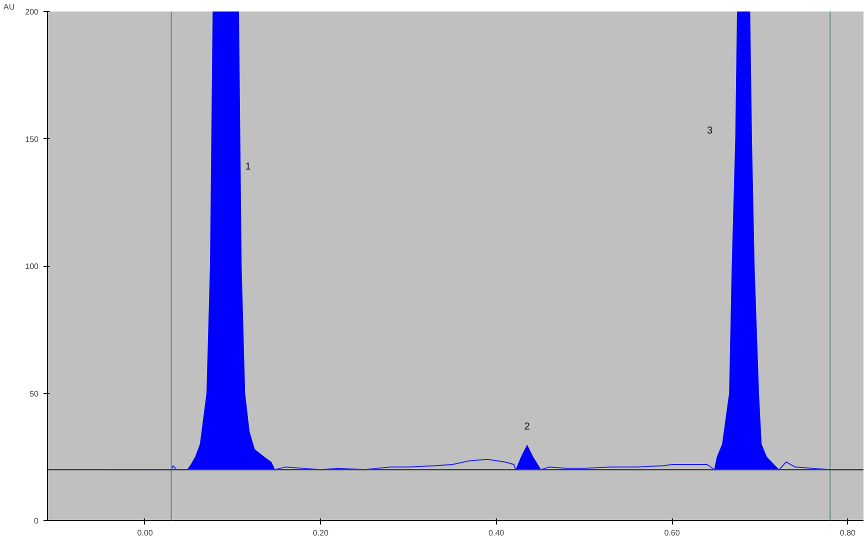  I want to click on y-tick-label: 0, so click(37, 521).